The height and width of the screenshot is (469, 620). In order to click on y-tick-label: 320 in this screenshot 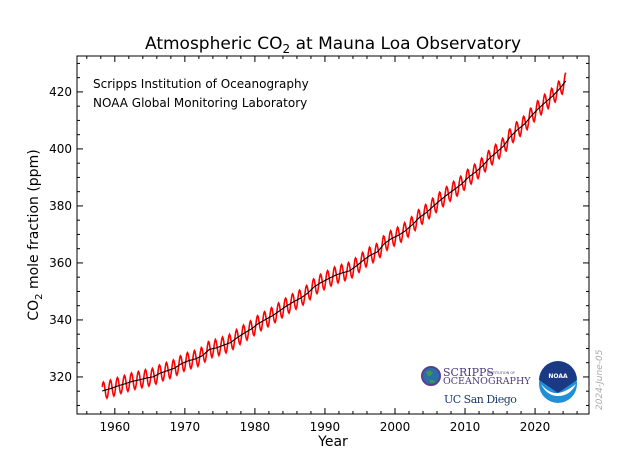, I will do `click(60, 377)`.